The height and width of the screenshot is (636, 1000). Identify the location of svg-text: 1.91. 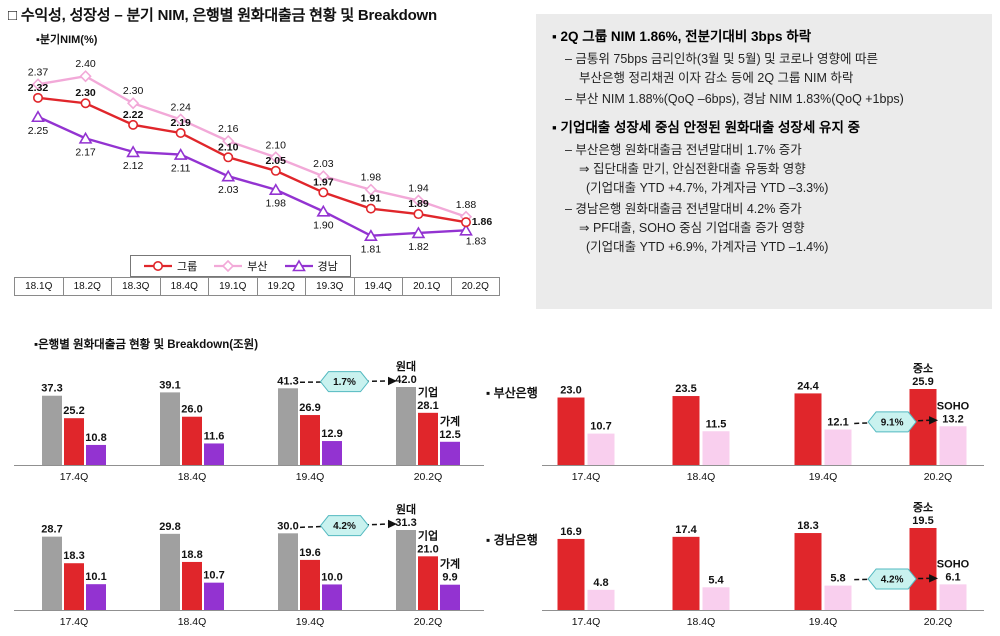
(371, 199).